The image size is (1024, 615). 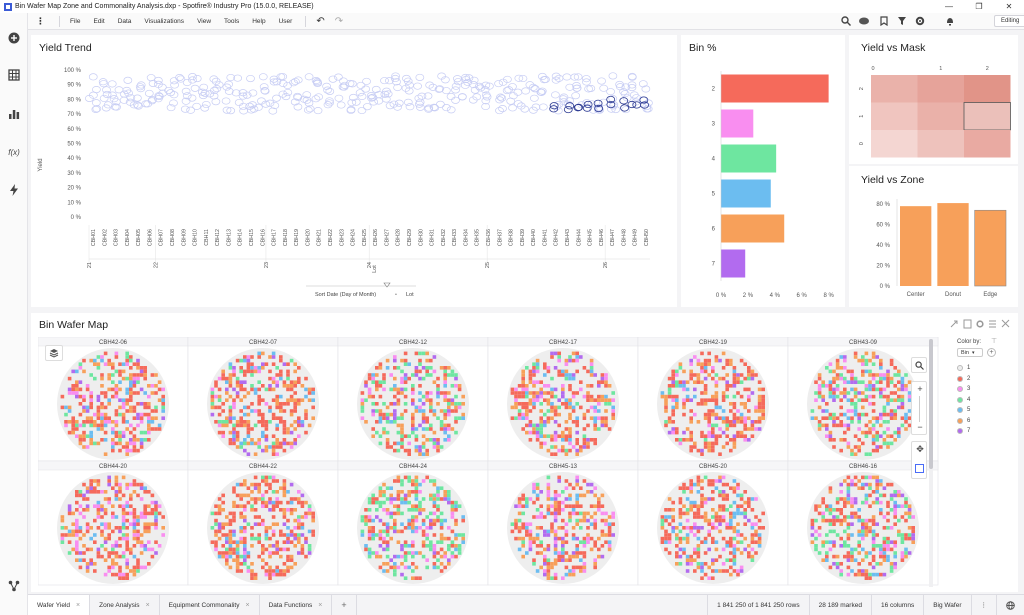 I want to click on menu-data: Data, so click(x=124, y=21).